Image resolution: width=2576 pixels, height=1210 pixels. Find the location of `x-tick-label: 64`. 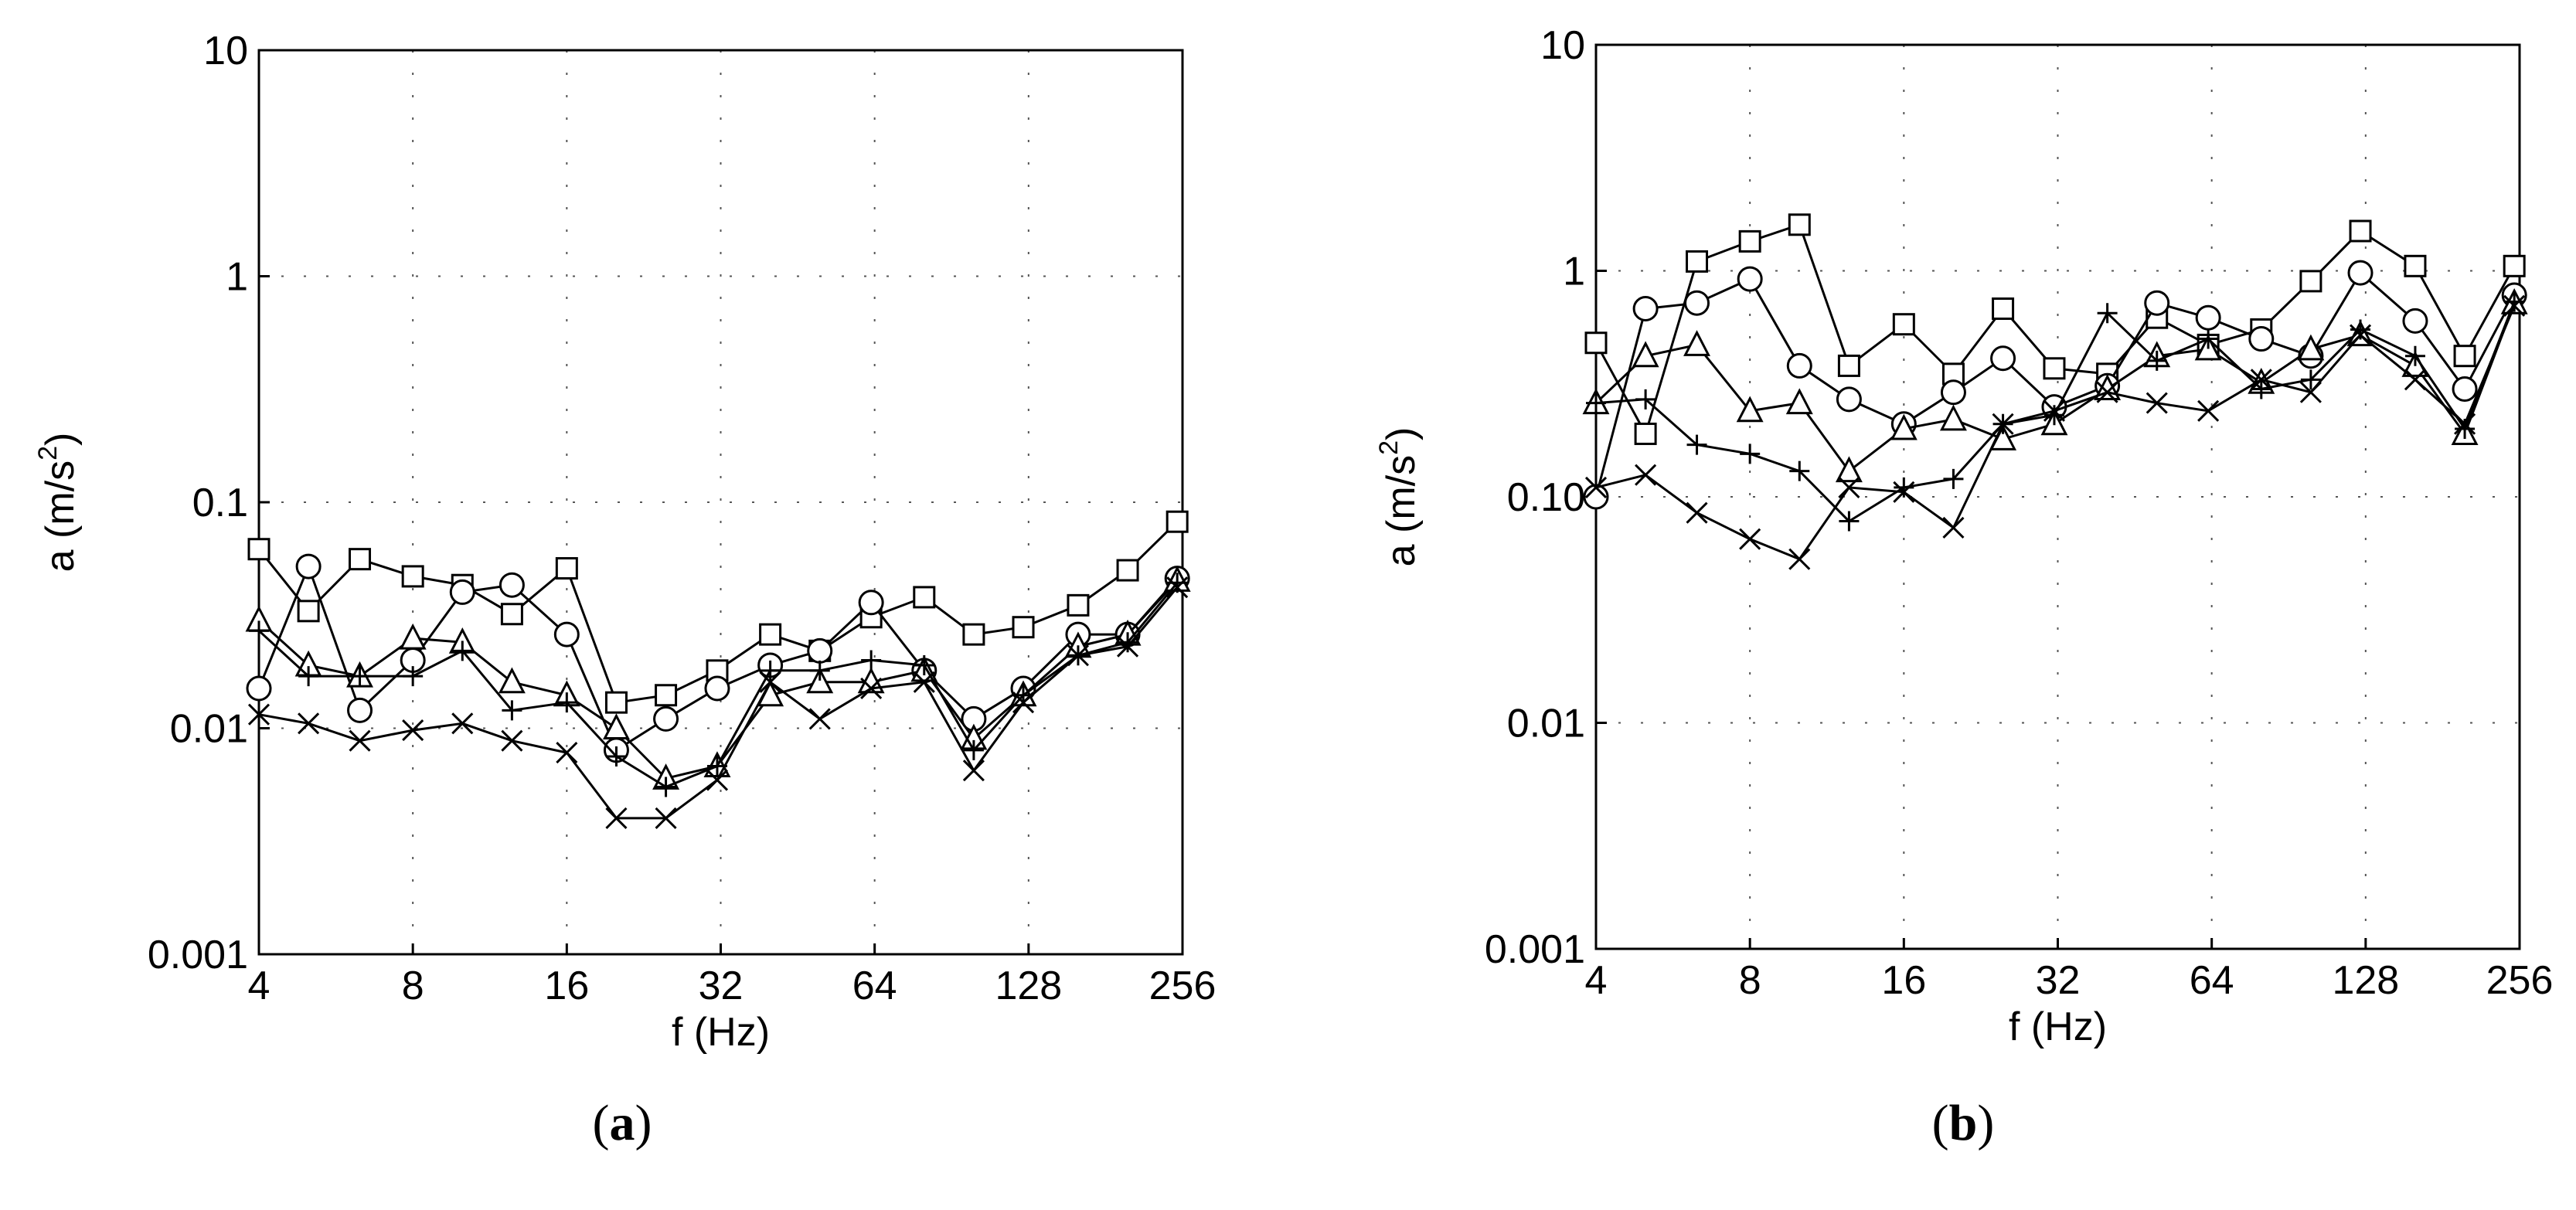

x-tick-label: 64 is located at coordinates (874, 986).